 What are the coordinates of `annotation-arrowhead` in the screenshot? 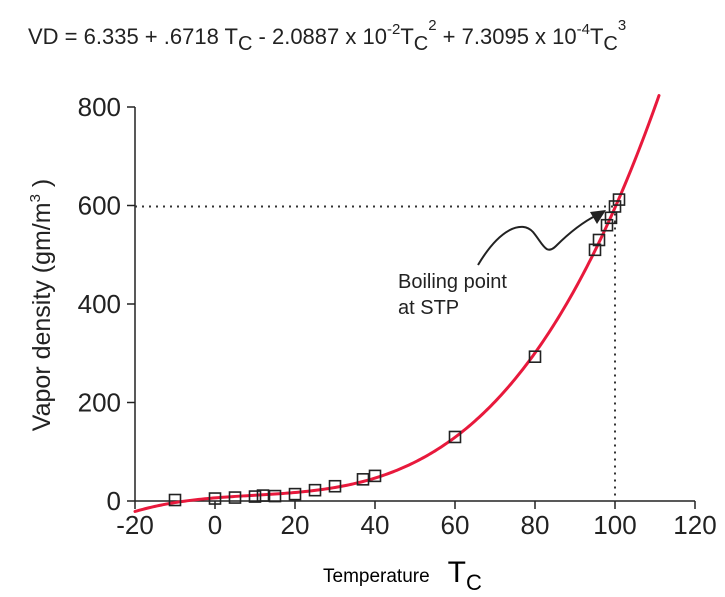 It's located at (598, 217).